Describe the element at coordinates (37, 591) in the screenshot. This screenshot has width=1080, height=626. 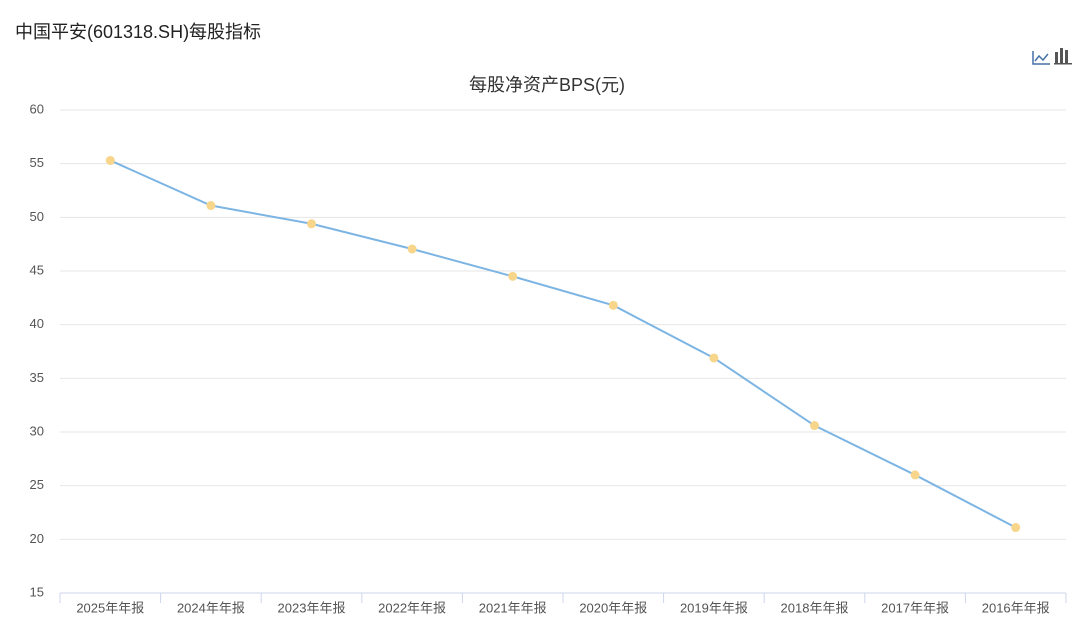
I see `y-tick-label: 15` at that location.